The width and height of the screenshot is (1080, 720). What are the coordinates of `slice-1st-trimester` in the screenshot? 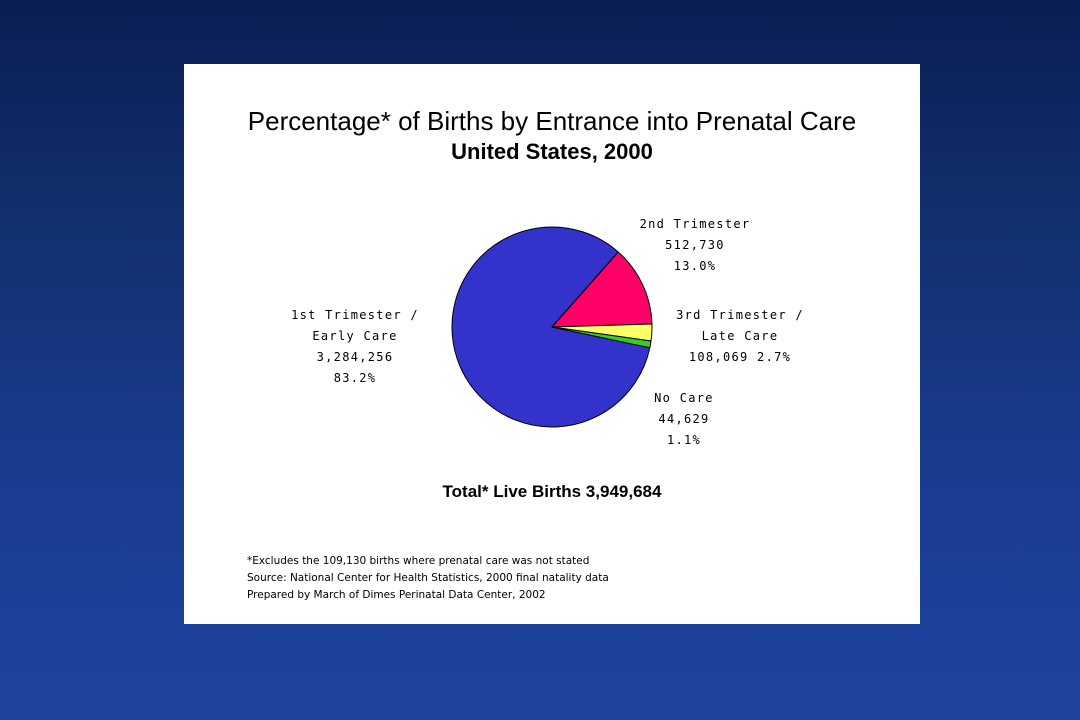 It's located at (551, 327).